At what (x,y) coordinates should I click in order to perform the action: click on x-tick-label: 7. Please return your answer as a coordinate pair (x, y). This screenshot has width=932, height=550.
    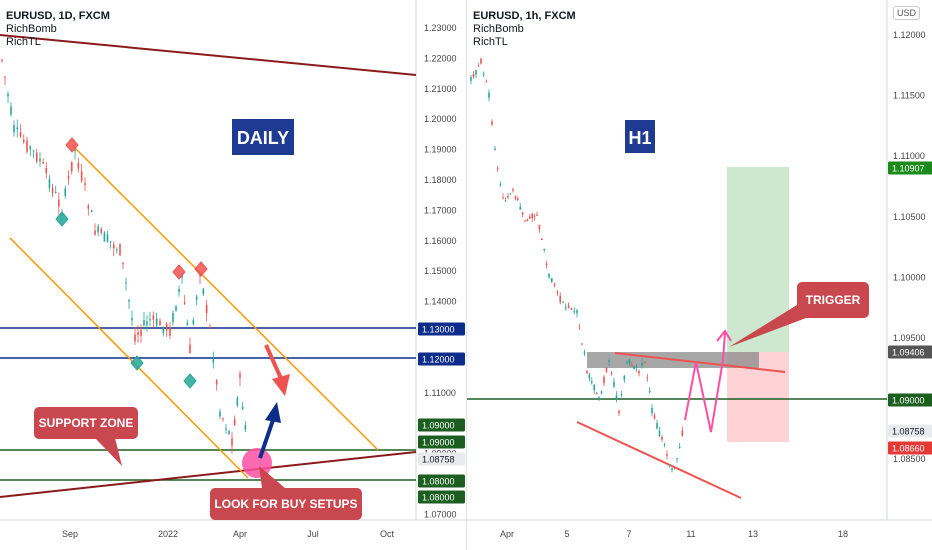
    Looking at the image, I should click on (628, 534).